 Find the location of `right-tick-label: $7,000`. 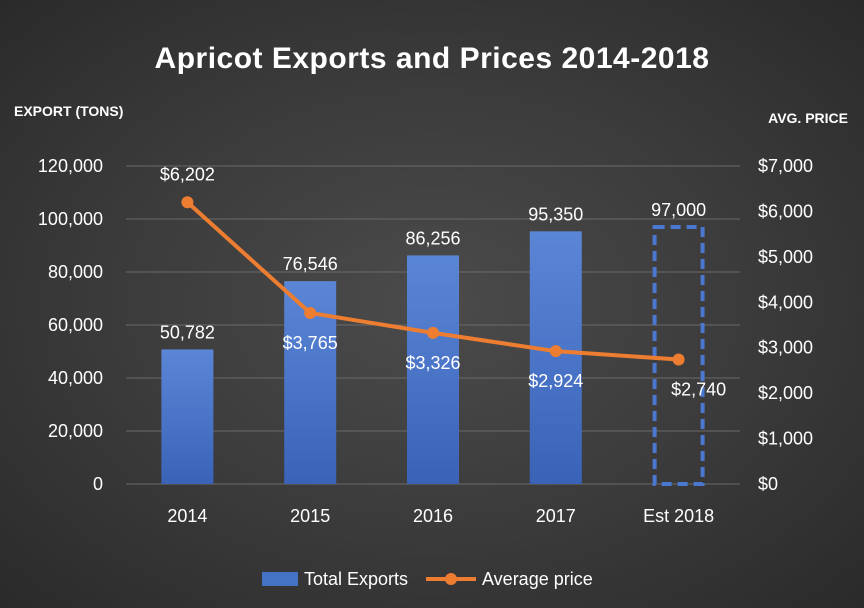

right-tick-label: $7,000 is located at coordinates (785, 166).